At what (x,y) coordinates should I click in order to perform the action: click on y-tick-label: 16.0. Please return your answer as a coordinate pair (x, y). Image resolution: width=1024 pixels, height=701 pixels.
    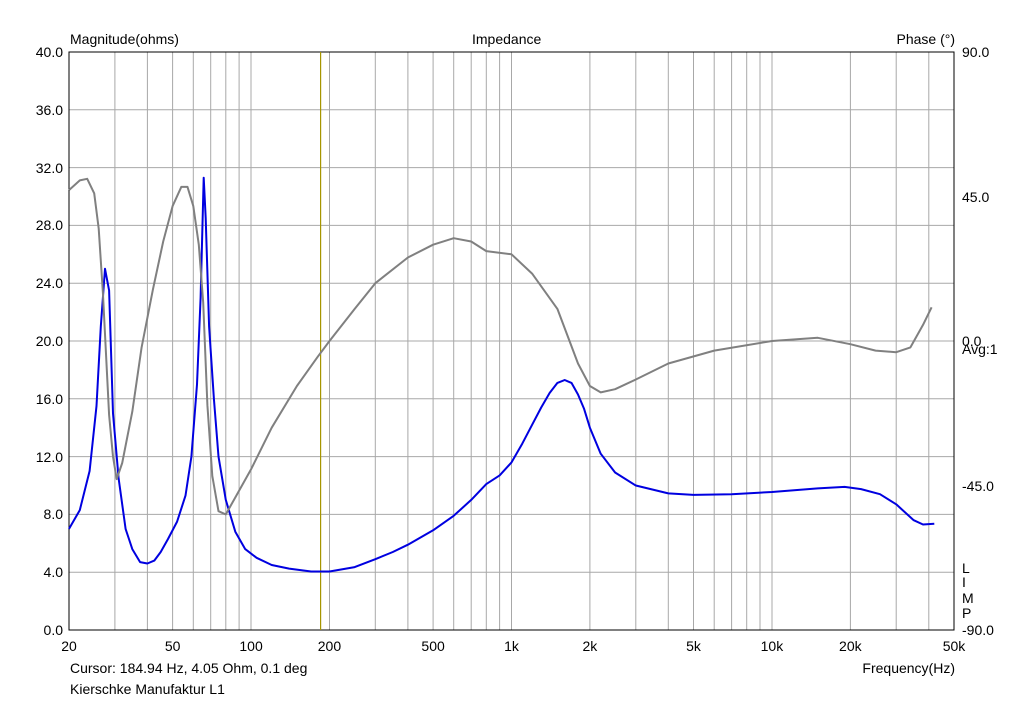
    Looking at the image, I should click on (49, 398).